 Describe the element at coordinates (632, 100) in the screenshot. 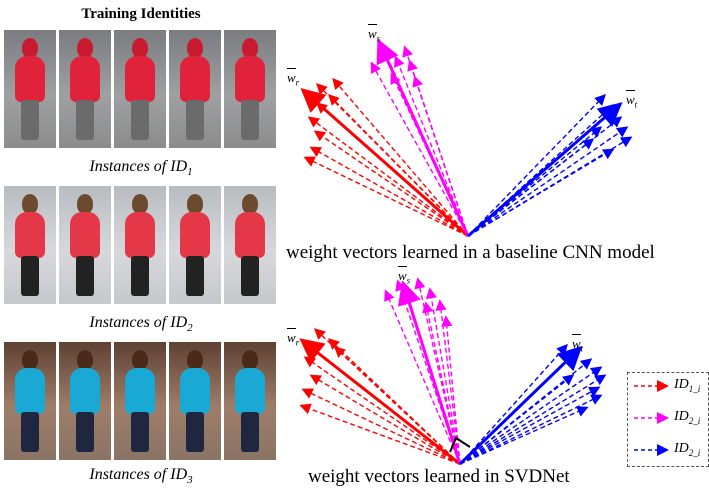

I see `top-label-wt: wt` at that location.